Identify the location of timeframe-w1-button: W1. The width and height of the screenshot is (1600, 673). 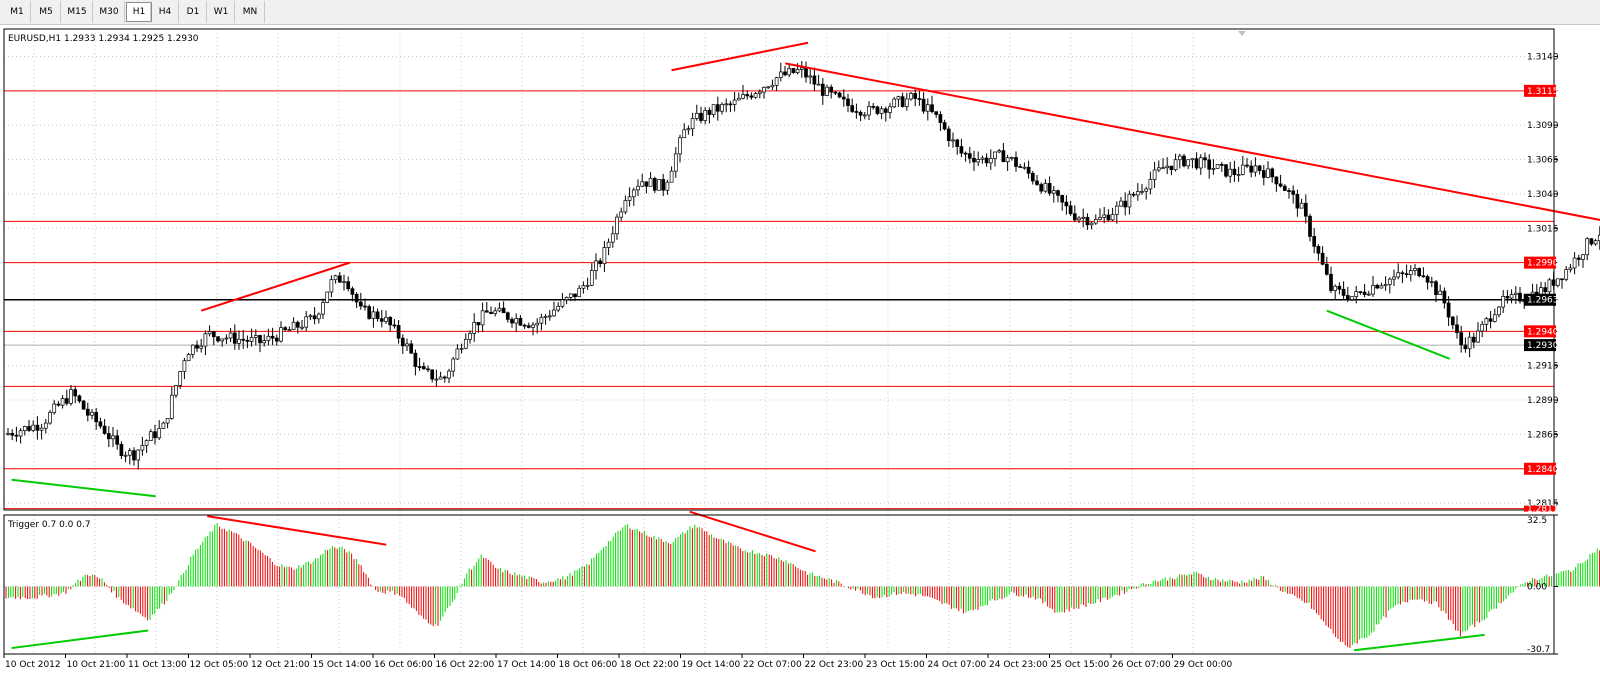
(221, 12).